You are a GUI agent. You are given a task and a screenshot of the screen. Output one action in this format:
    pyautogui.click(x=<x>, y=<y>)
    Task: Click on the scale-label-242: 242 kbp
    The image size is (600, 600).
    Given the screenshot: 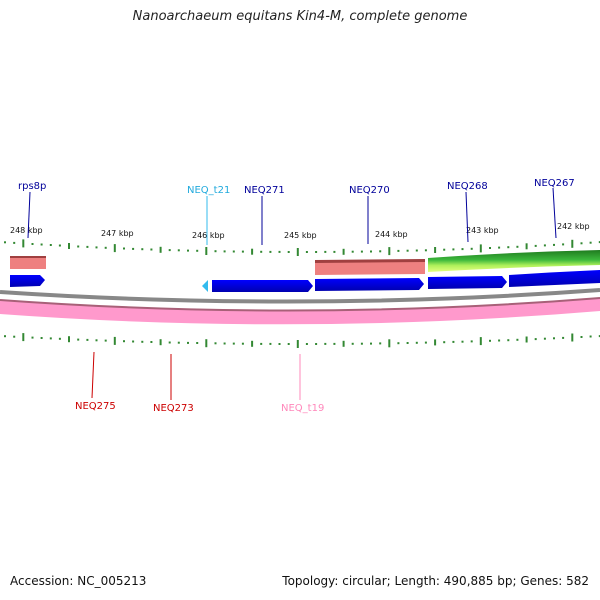 What is the action you would take?
    pyautogui.click(x=573, y=226)
    